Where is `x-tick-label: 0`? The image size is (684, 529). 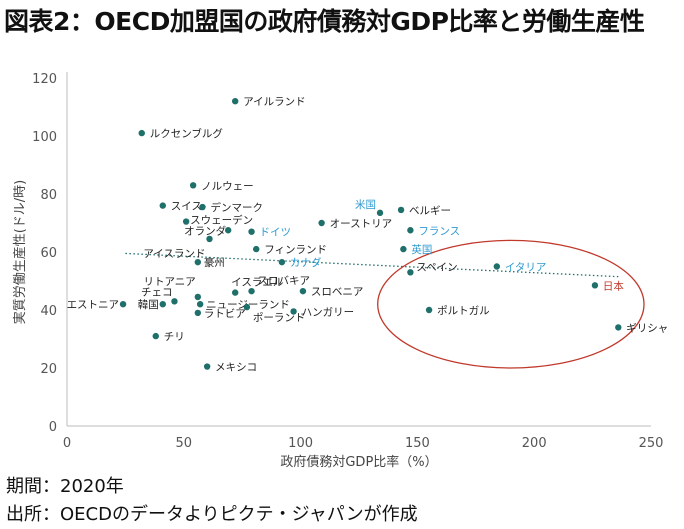 x-tick-label: 0 is located at coordinates (67, 443).